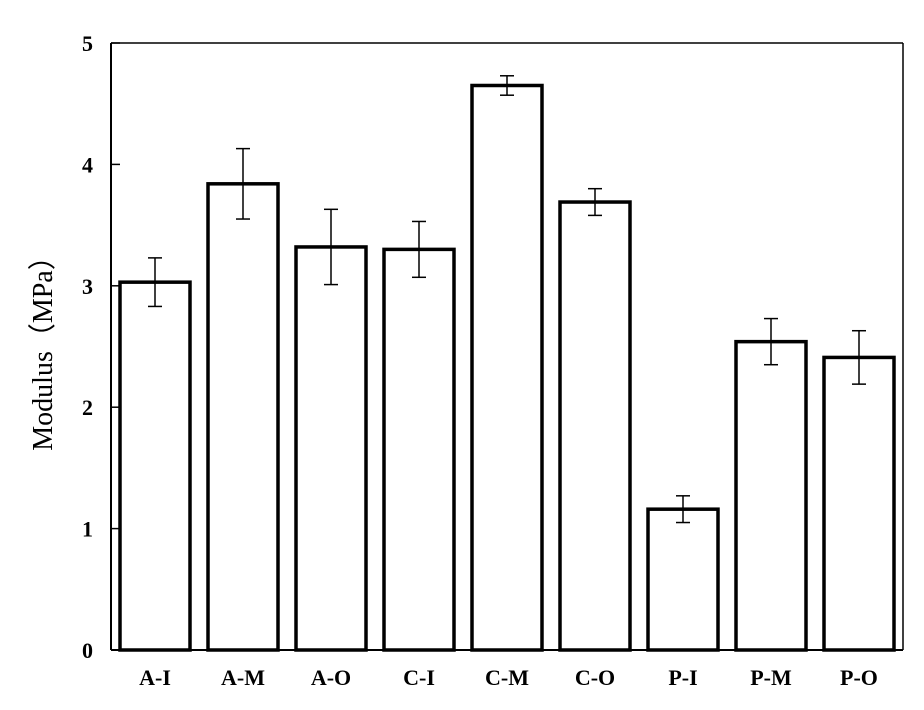 This screenshot has width=924, height=710. What do you see at coordinates (859, 677) in the screenshot?
I see `x-tick-label: P-O` at bounding box center [859, 677].